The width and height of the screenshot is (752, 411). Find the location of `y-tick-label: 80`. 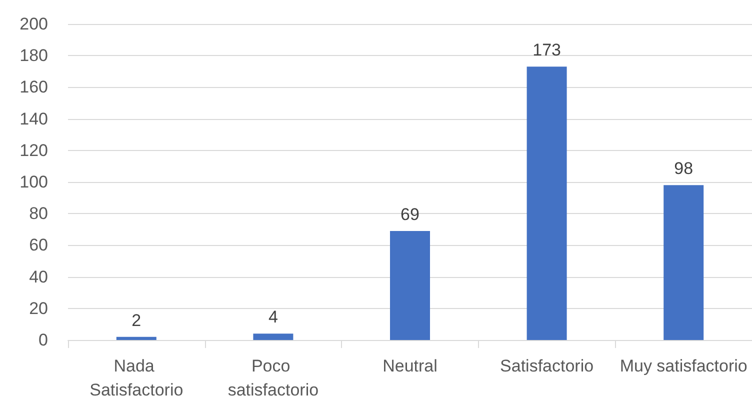

y-tick-label: 80 is located at coordinates (38, 214).